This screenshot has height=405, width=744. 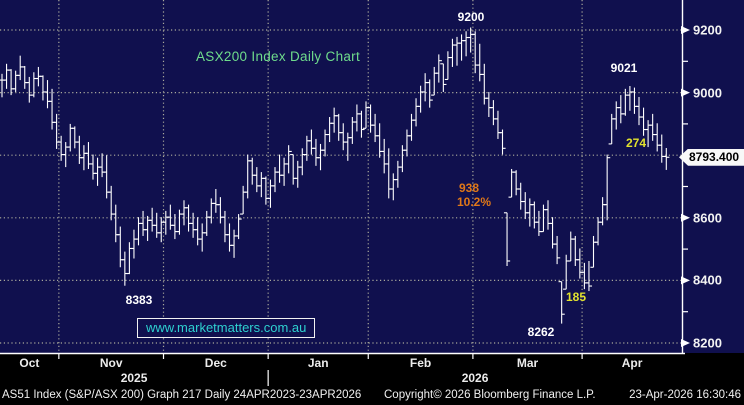 What do you see at coordinates (707, 343) in the screenshot?
I see `y-axis-label: 8200` at bounding box center [707, 343].